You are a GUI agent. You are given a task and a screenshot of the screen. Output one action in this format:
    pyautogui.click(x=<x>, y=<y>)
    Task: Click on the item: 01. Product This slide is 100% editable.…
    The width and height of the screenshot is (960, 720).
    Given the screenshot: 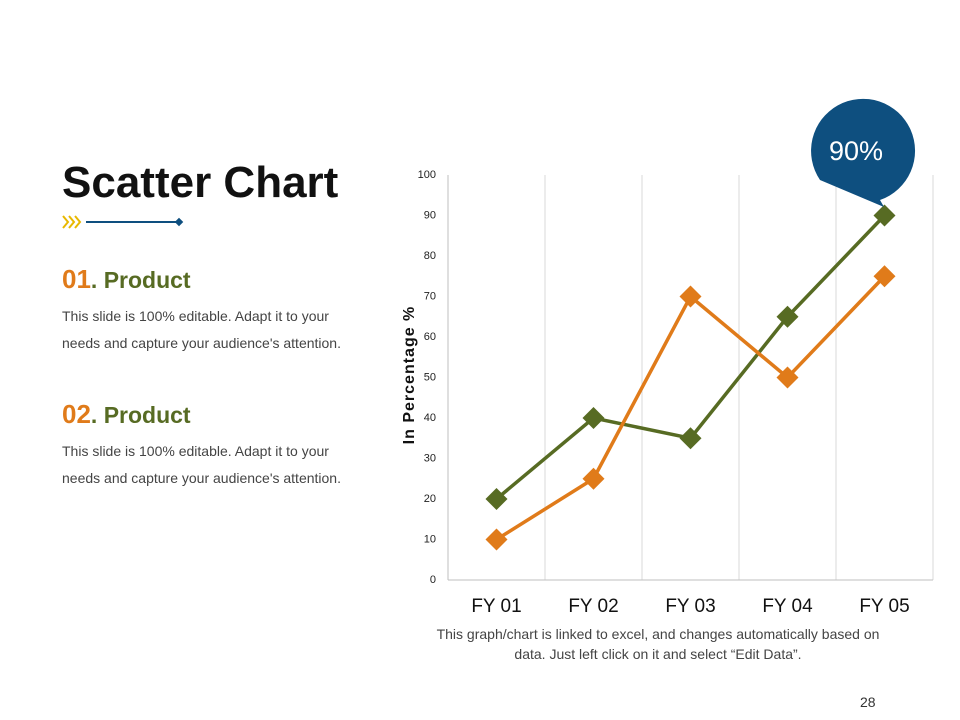 What is the action you would take?
    pyautogui.click(x=208, y=310)
    